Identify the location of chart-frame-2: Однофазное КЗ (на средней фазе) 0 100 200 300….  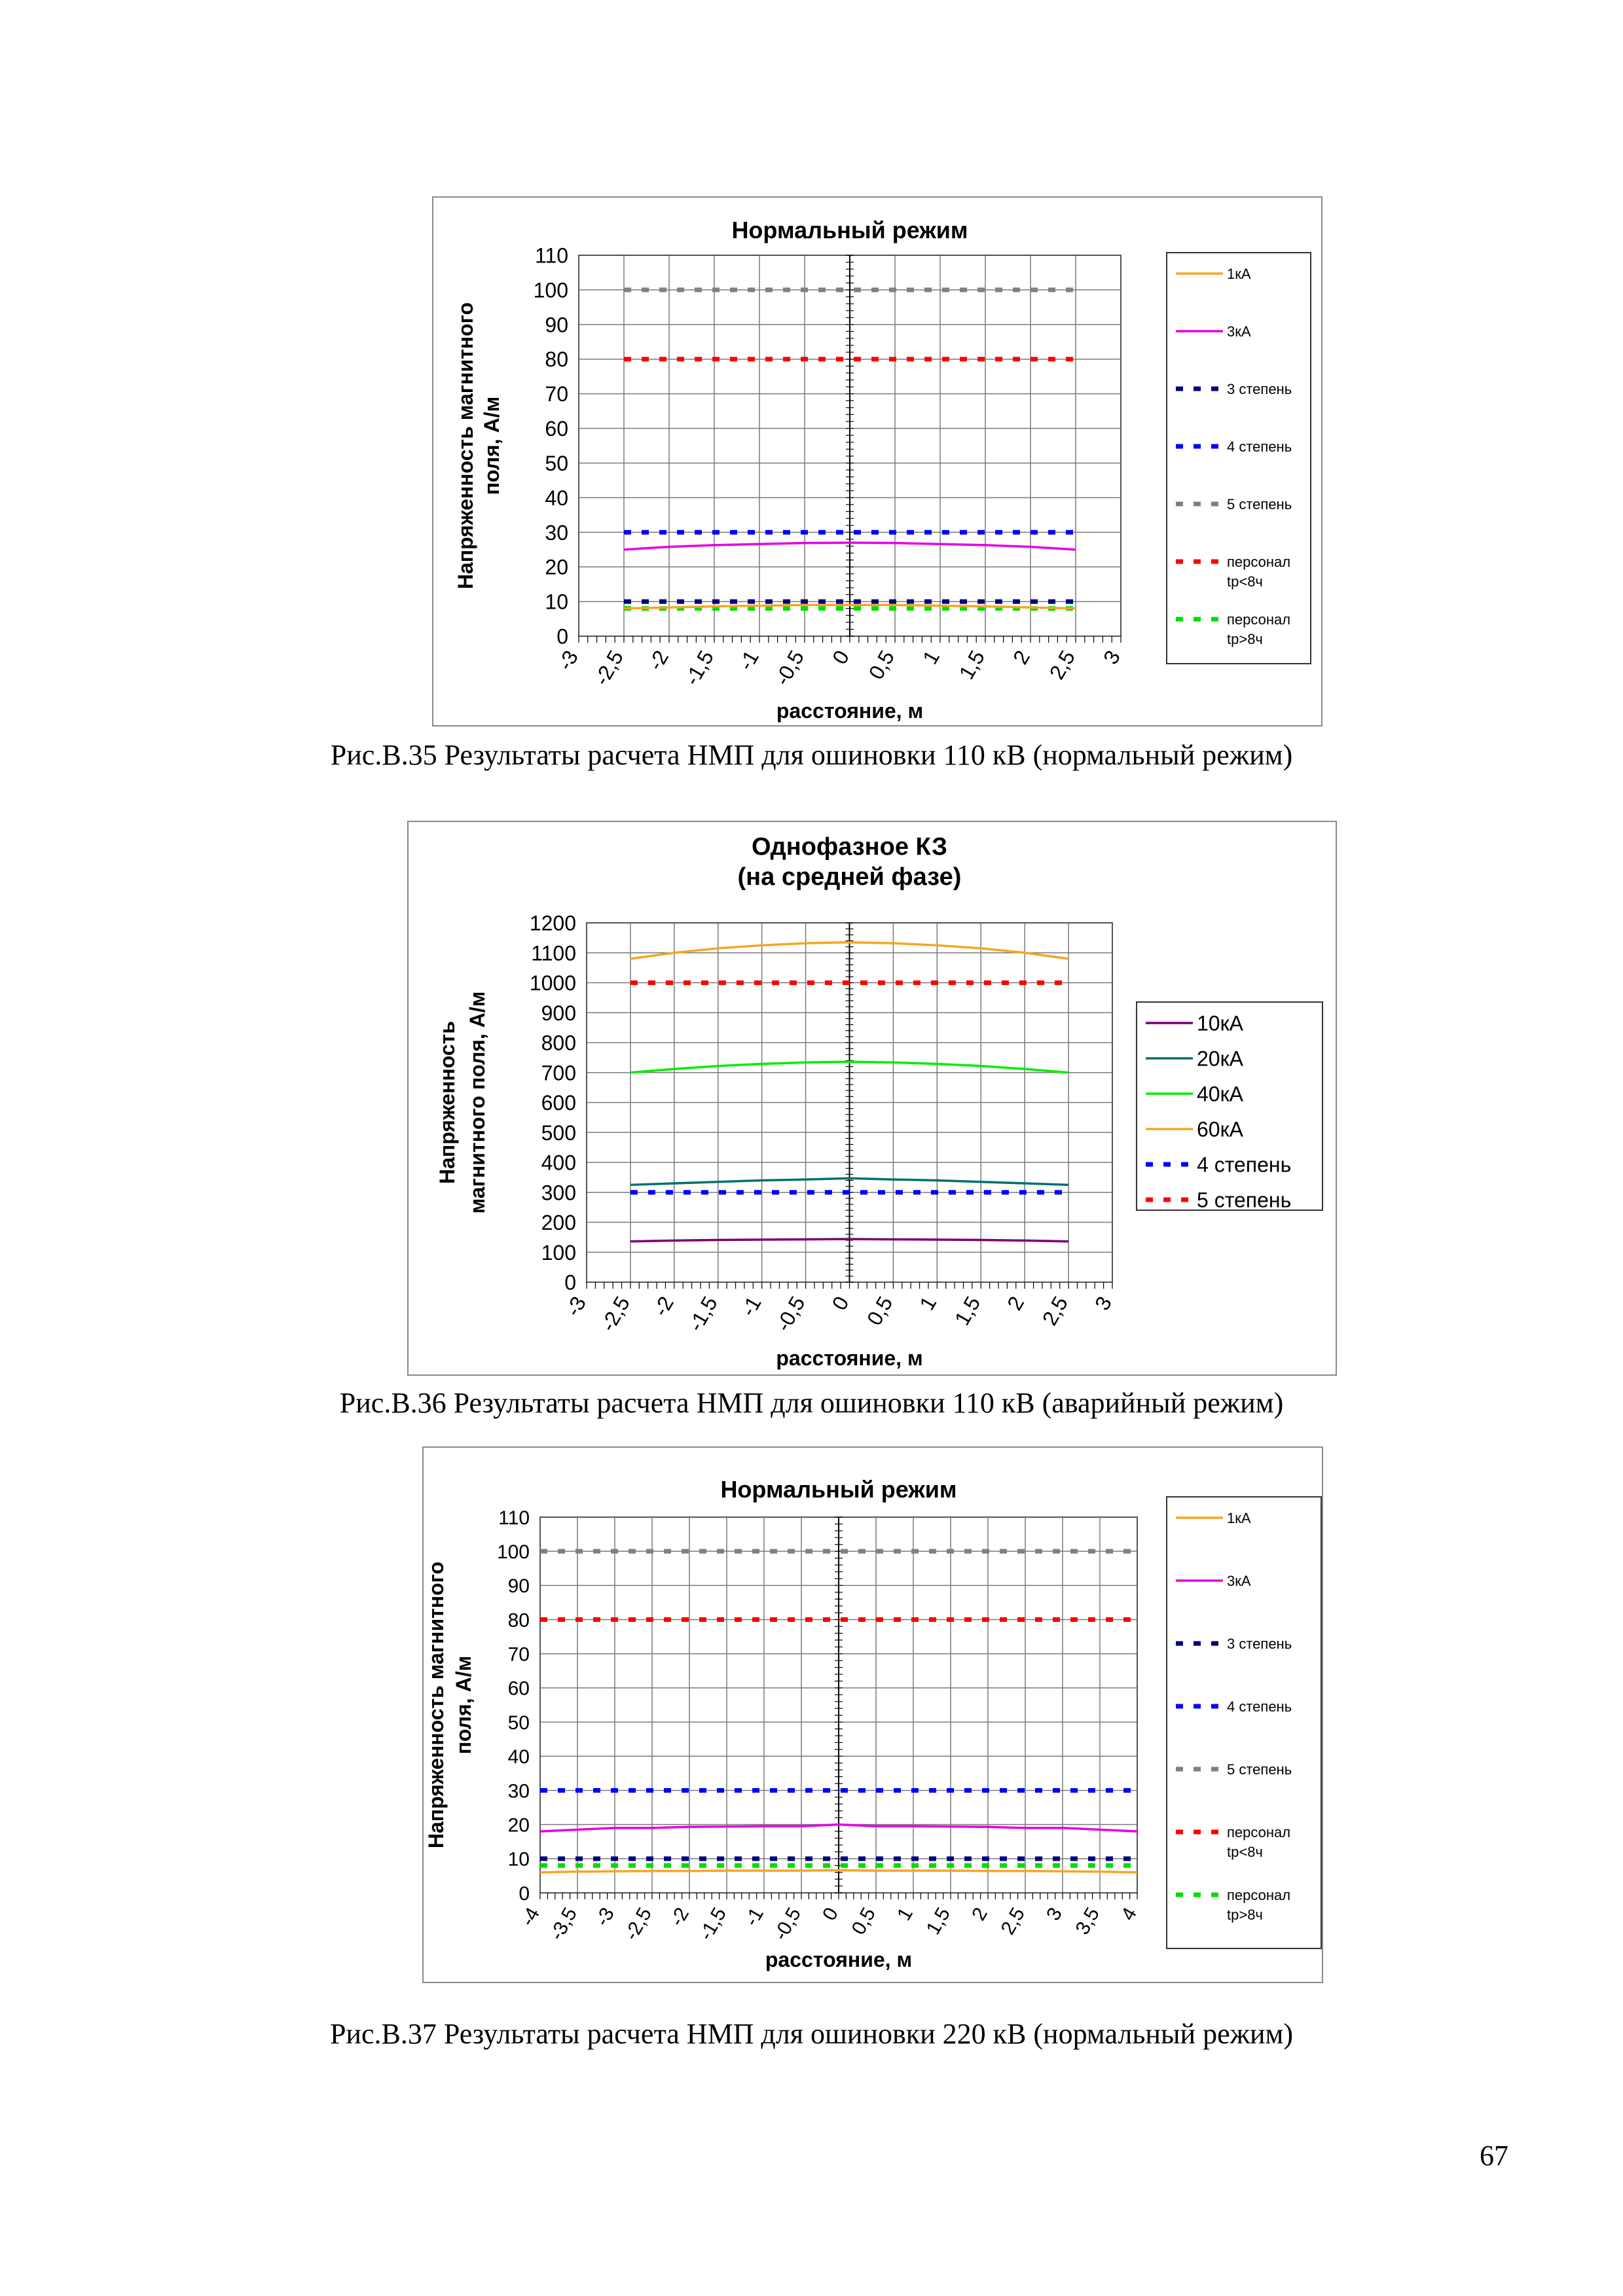
(872, 1098).